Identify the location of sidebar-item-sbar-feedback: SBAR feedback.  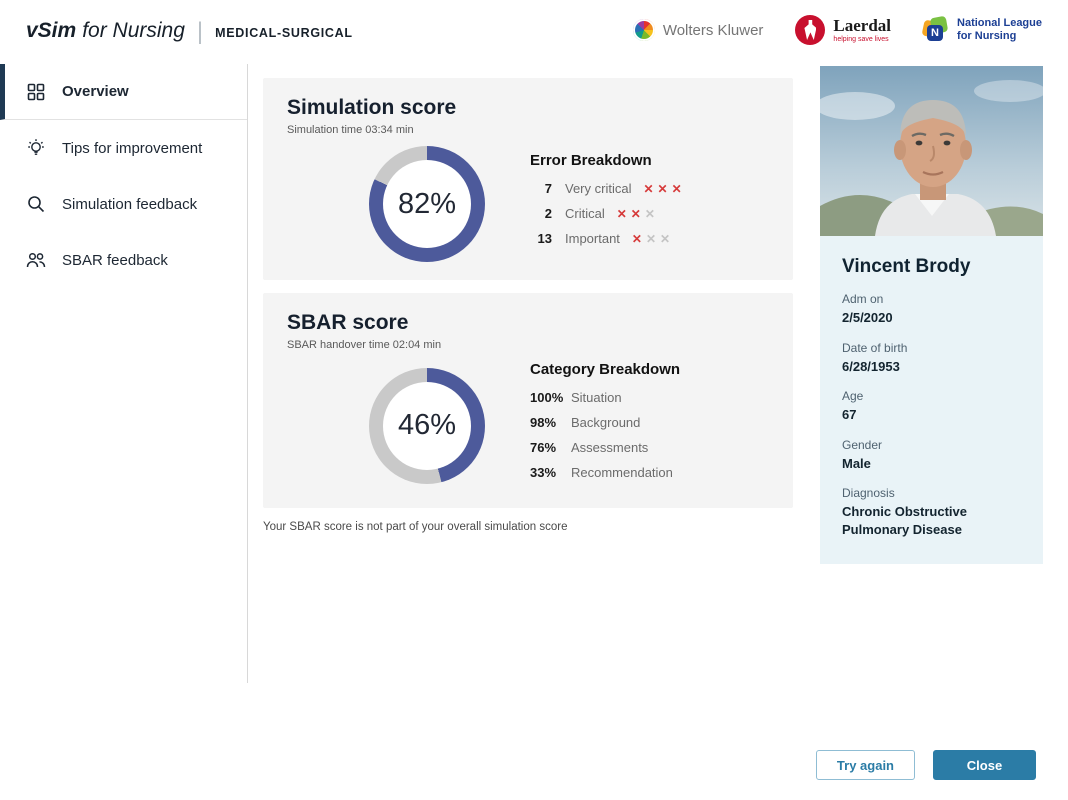
(123, 260).